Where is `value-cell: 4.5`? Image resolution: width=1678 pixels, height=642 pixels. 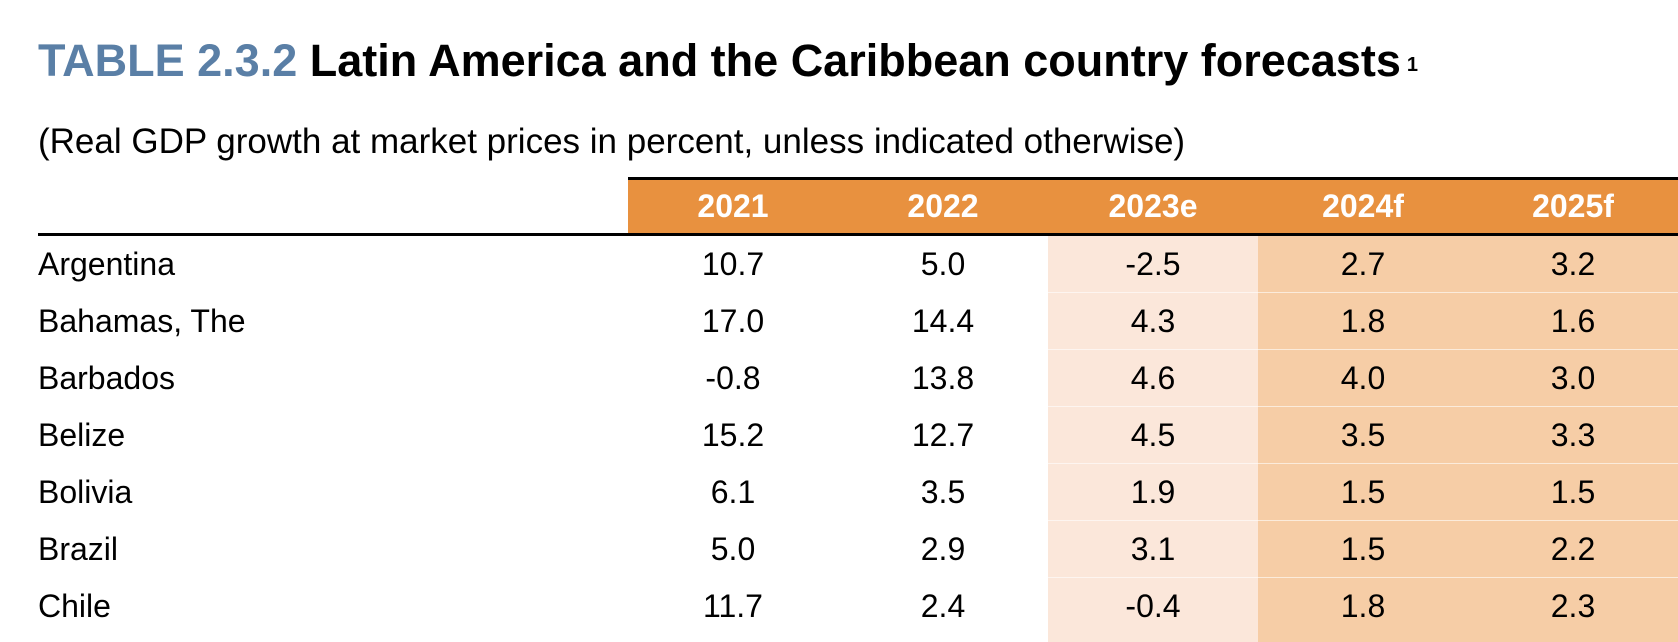
value-cell: 4.5 is located at coordinates (1153, 435).